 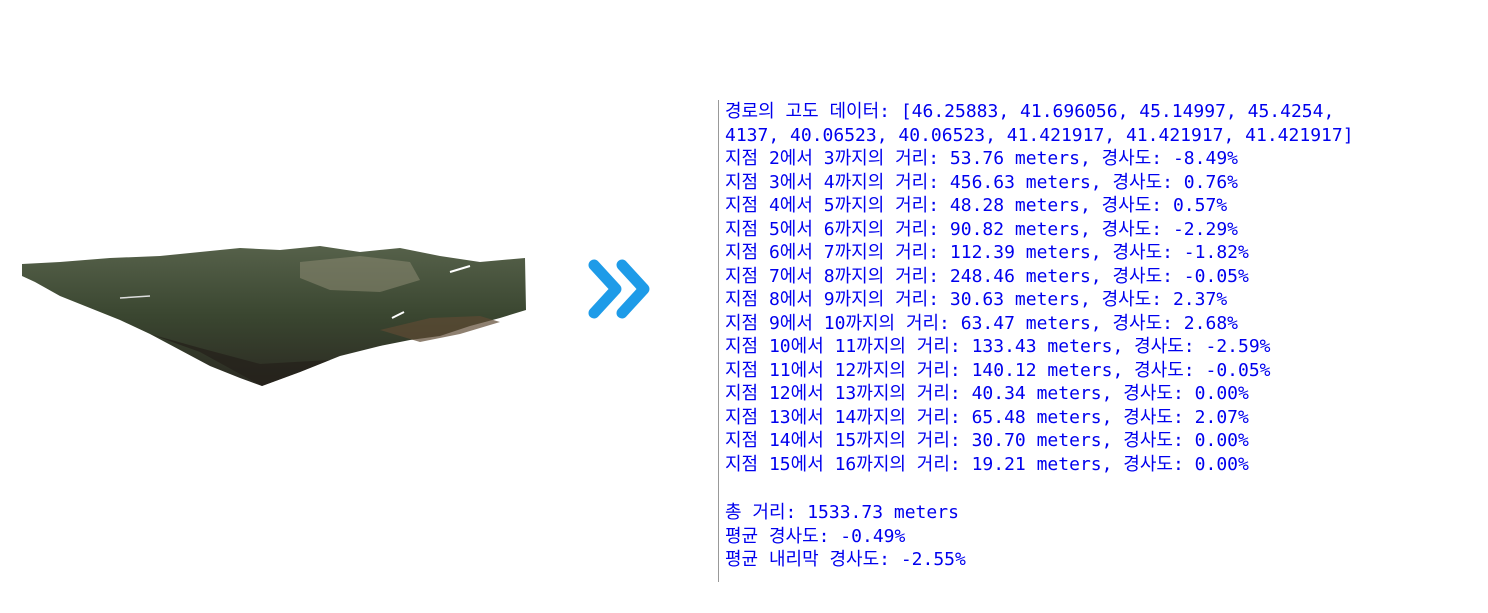 I want to click on console-line: 지점 8에서 9까지의 거리: 30.63 meters, 경사도: 2.37%, so click(x=976, y=299).